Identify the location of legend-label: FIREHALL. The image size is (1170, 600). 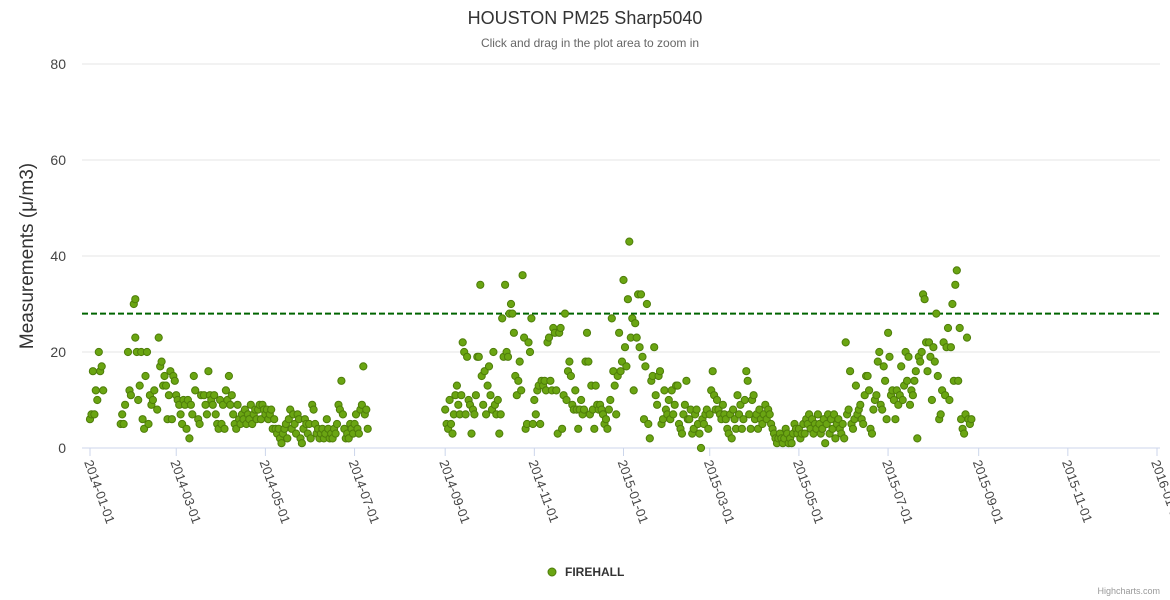
(594, 572).